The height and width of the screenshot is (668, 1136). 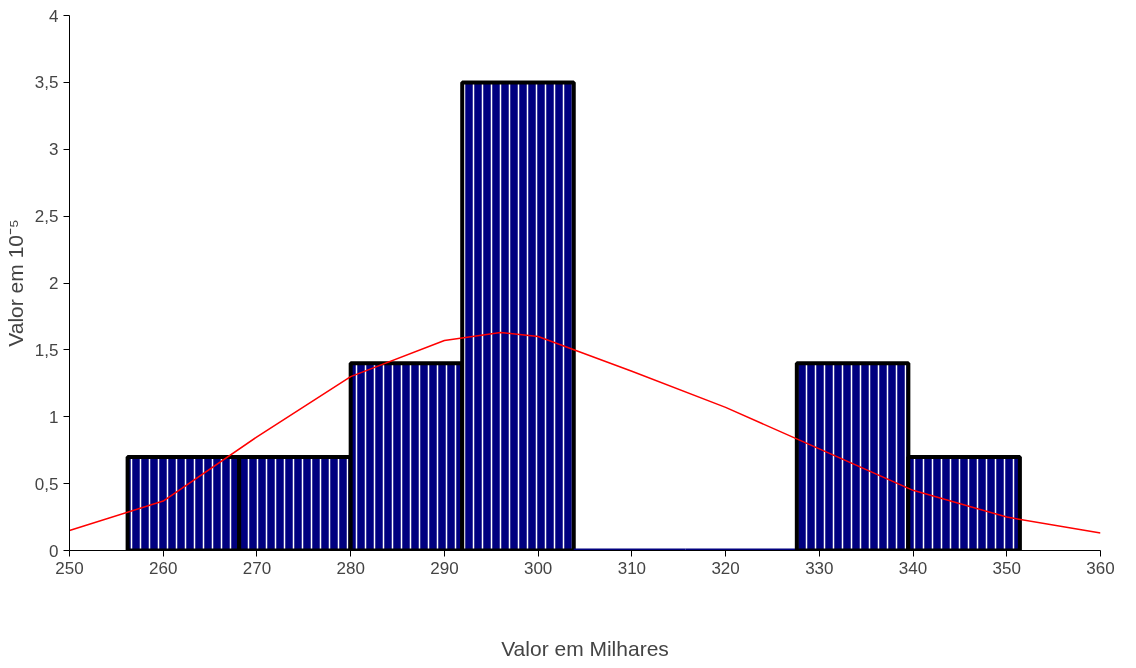 What do you see at coordinates (54, 283) in the screenshot?
I see `y-tick-label: 2` at bounding box center [54, 283].